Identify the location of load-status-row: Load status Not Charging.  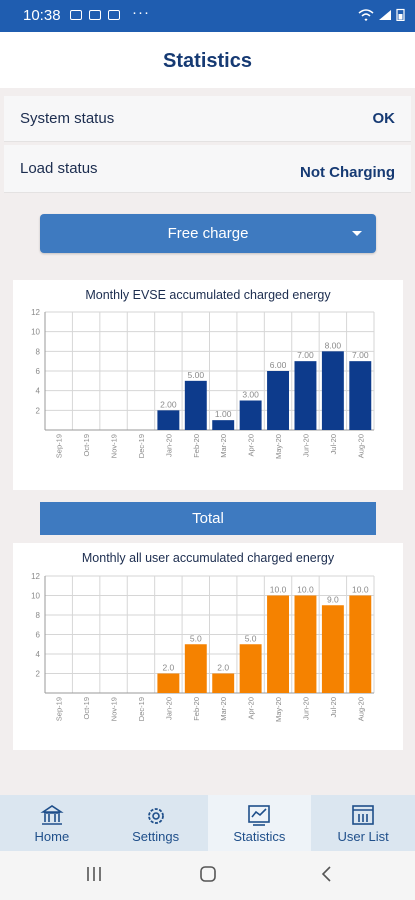
(207, 169).